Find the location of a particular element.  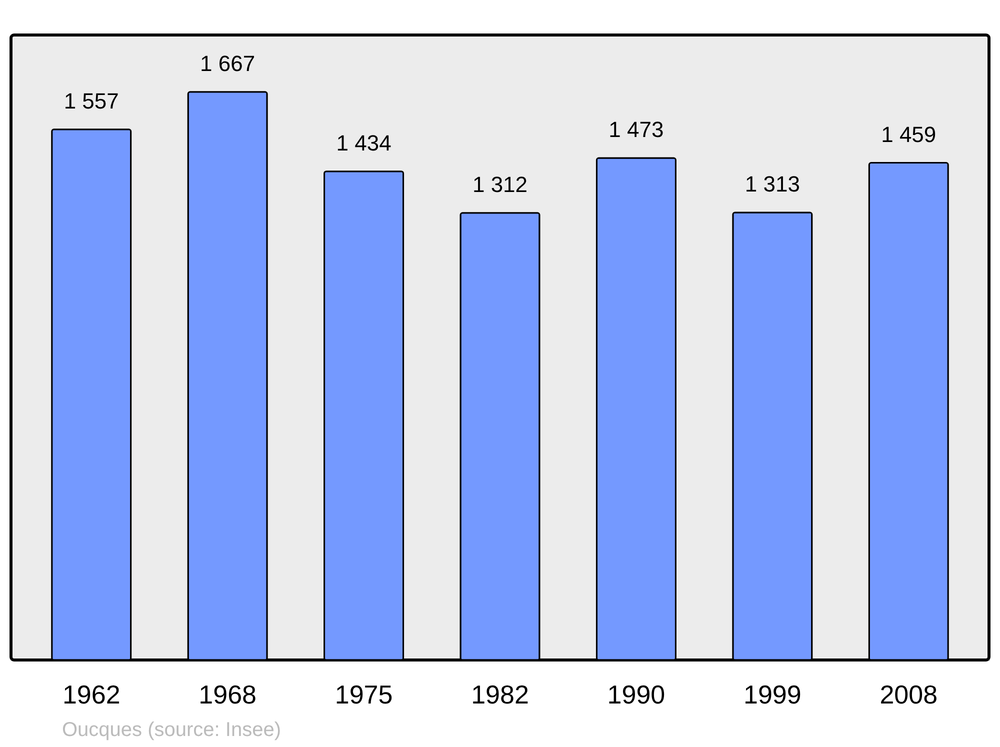

data-label: 1 313 is located at coordinates (772, 184).